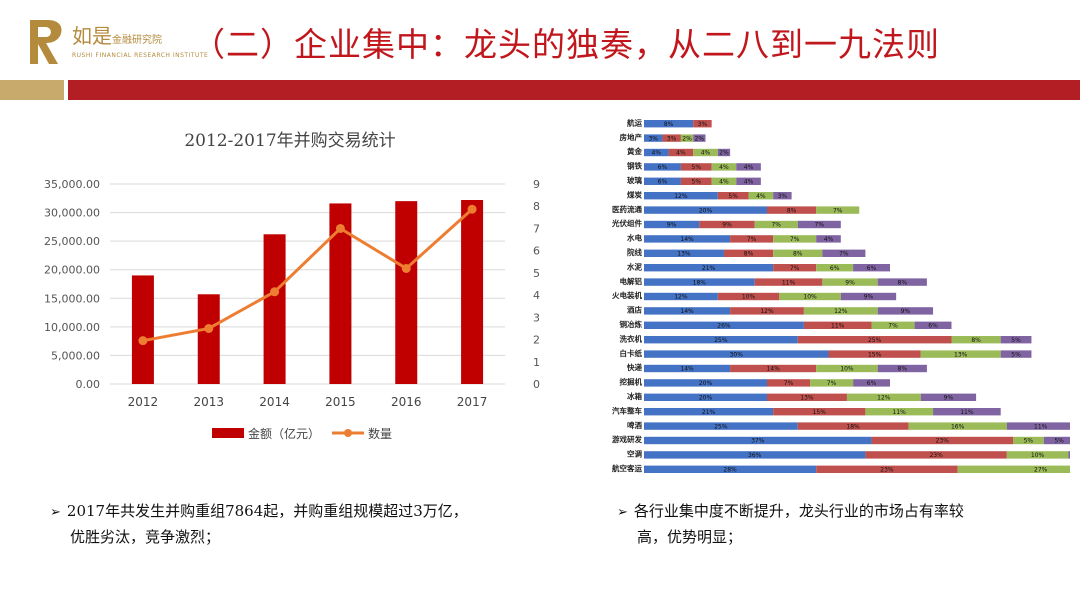 This screenshot has height=606, width=1080. I want to click on segment-value: 20%, so click(706, 383).